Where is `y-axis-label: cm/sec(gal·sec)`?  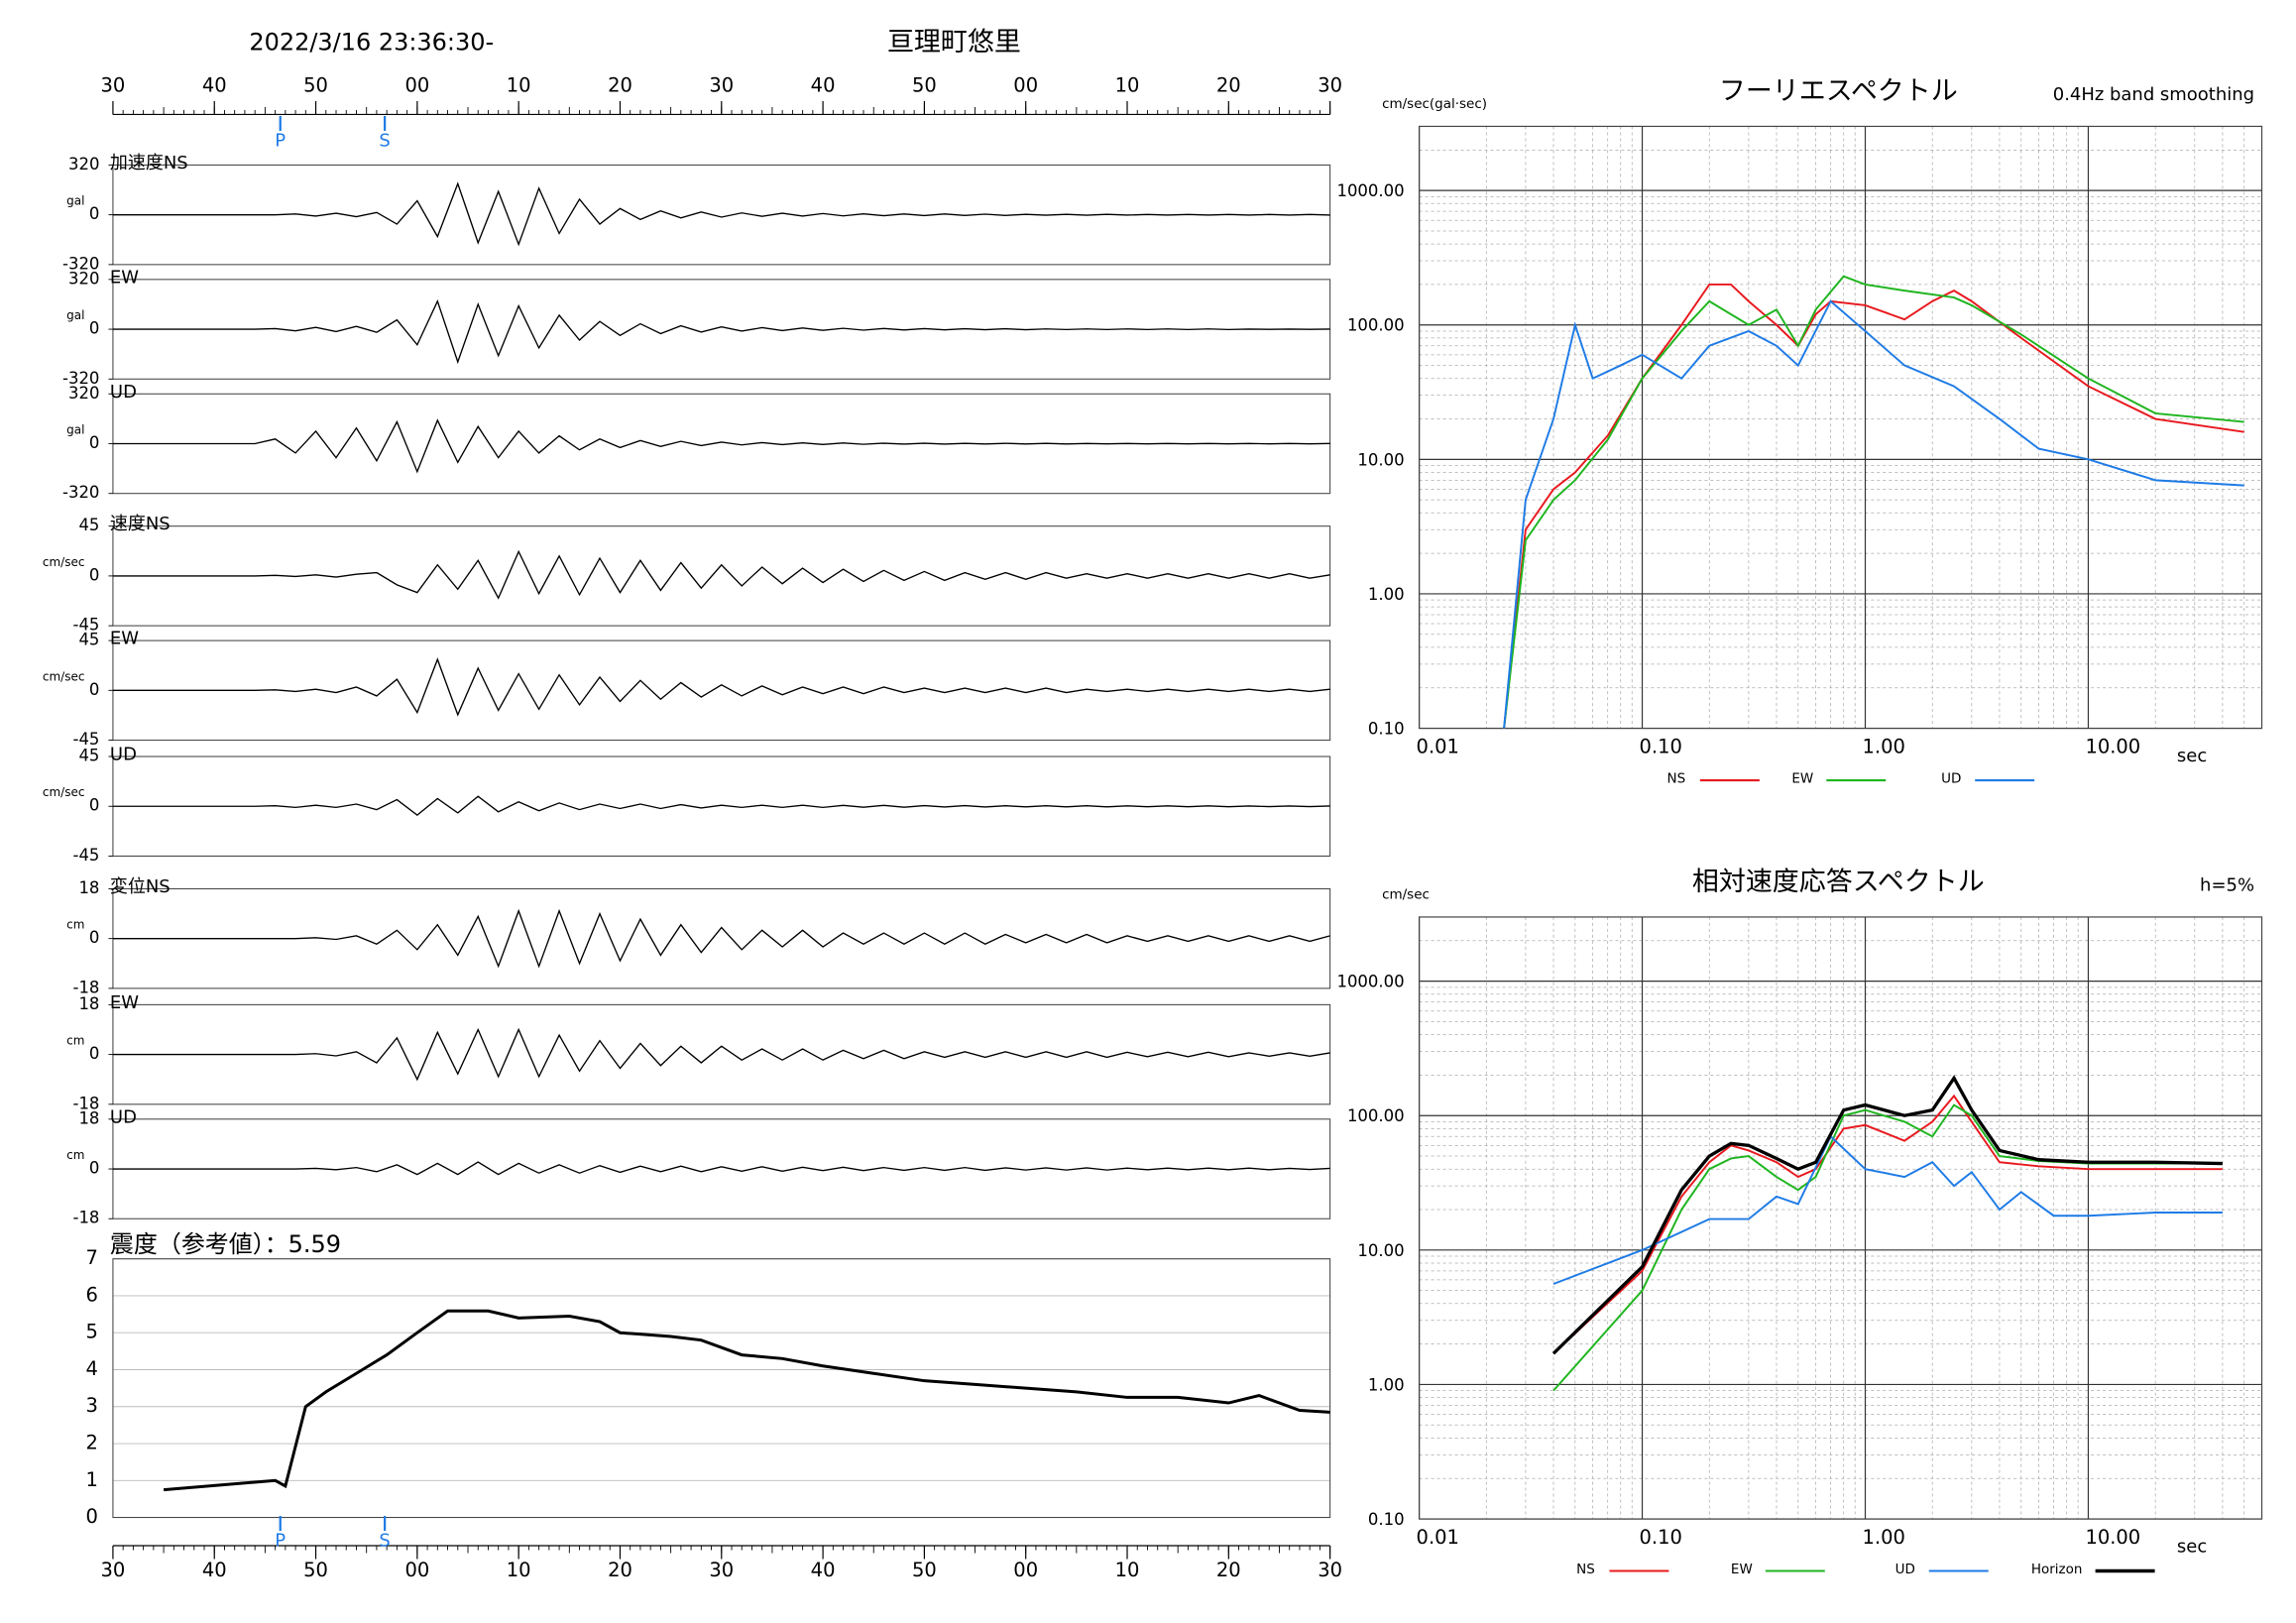 y-axis-label: cm/sec(gal·sec) is located at coordinates (1435, 104).